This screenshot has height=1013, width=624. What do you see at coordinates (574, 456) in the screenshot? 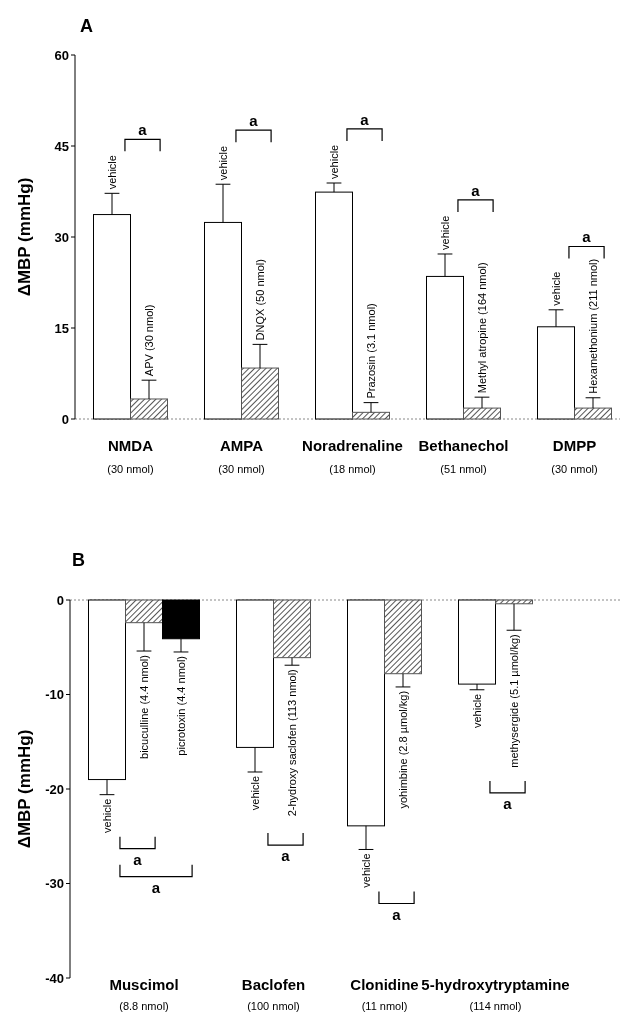
I see `x-tick-label: DMPP (30 nmol)` at bounding box center [574, 456].